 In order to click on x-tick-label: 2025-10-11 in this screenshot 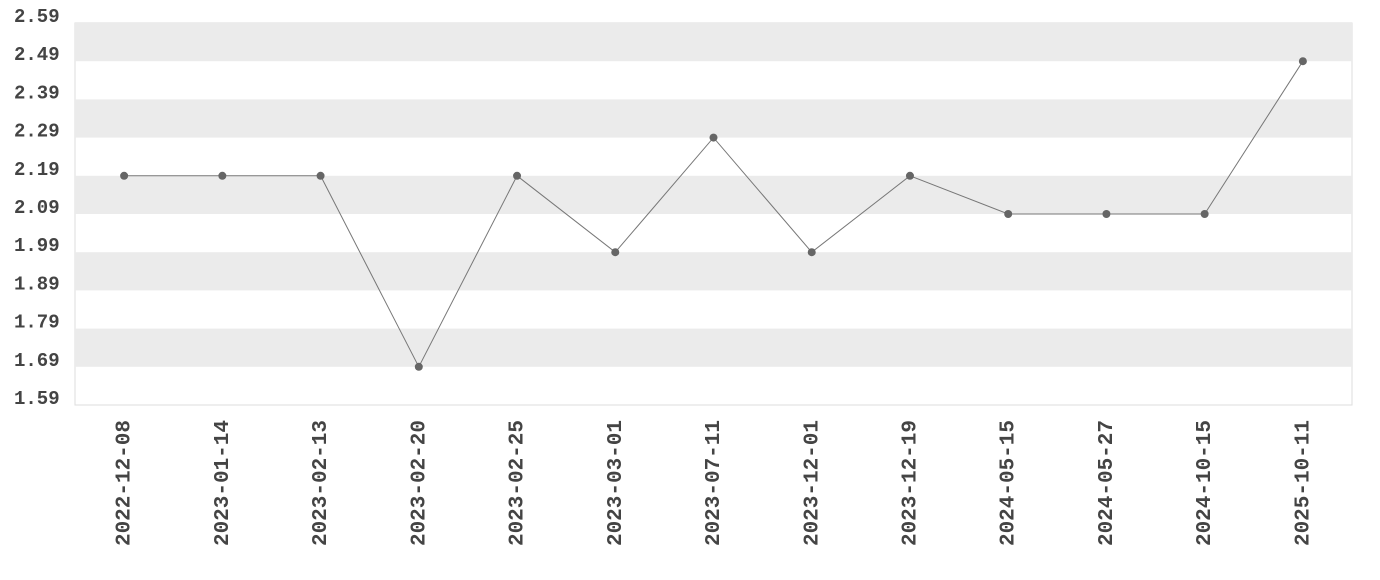, I will do `click(1303, 483)`.